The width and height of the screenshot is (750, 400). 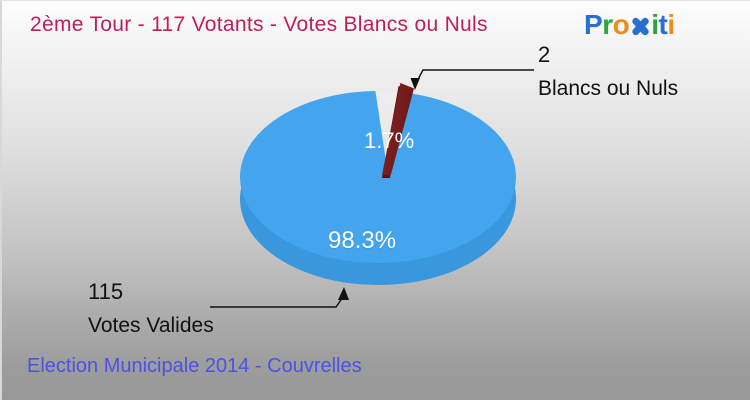 I want to click on leader-line-votes-valides, so click(x=279, y=297).